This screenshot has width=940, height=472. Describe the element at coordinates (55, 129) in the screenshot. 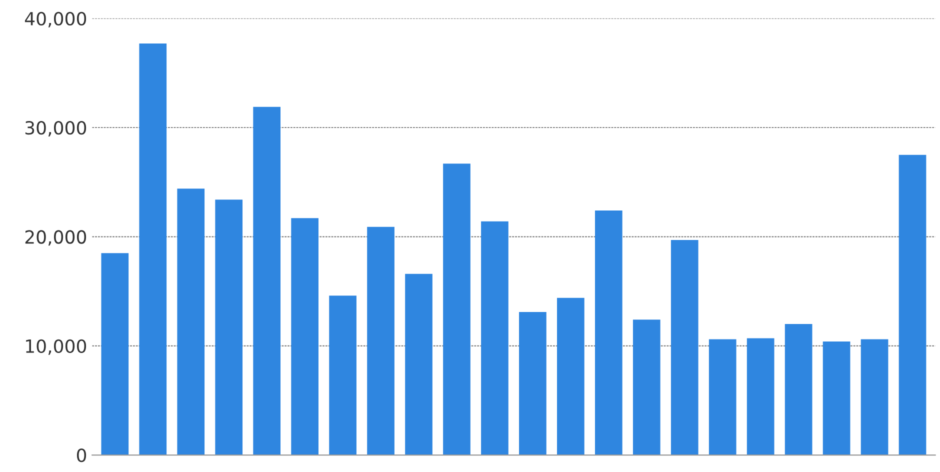

I see `y-tick-label: 30,000` at that location.